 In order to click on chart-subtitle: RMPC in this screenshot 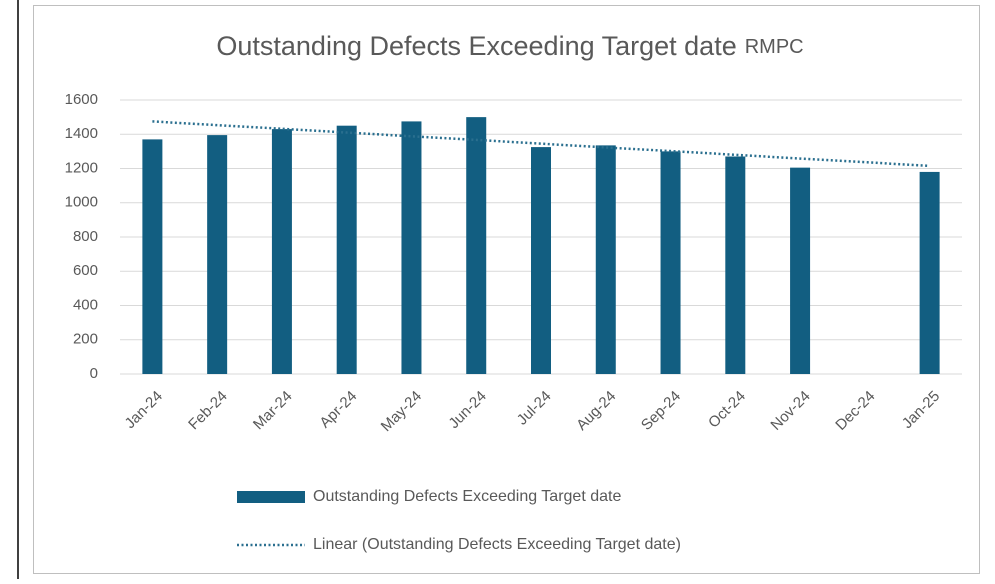, I will do `click(774, 47)`.